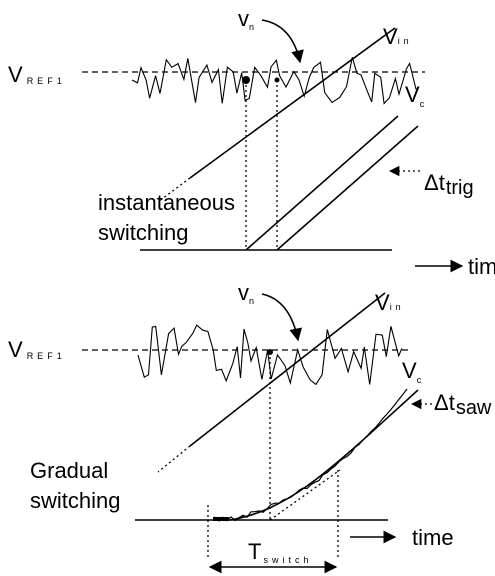 The height and width of the screenshot is (576, 495). What do you see at coordinates (221, 519) in the screenshot?
I see `ramp-start` at bounding box center [221, 519].